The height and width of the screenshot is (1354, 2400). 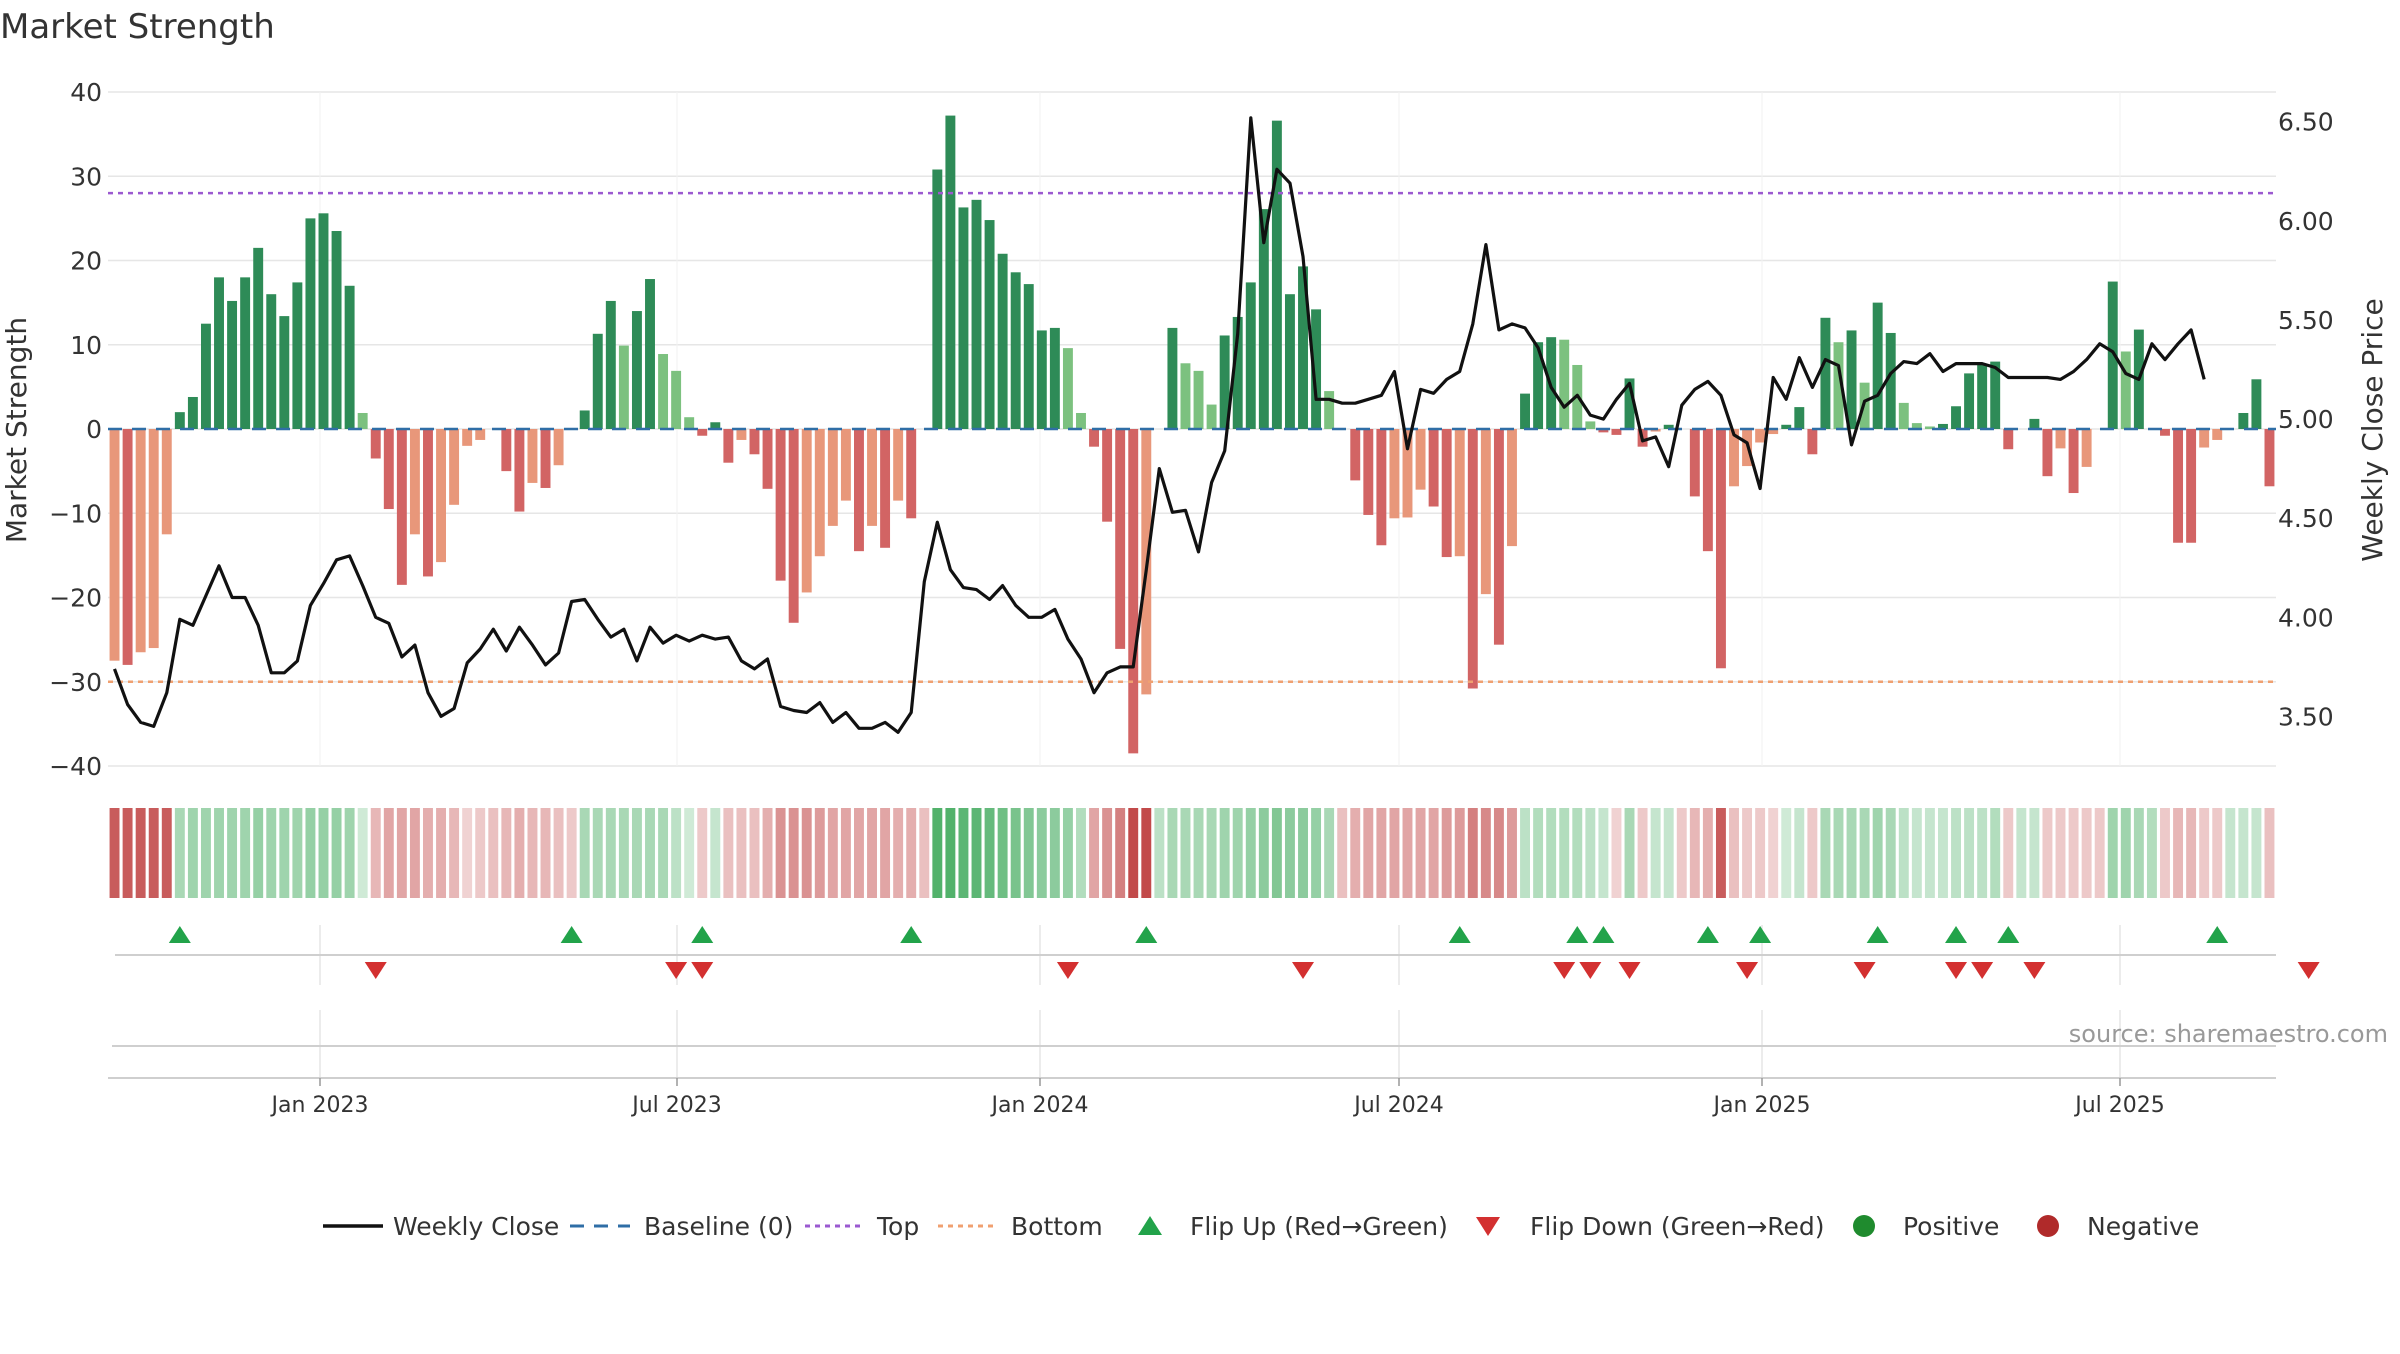 I want to click on legend-label: Baseline (0), so click(x=718, y=1226).